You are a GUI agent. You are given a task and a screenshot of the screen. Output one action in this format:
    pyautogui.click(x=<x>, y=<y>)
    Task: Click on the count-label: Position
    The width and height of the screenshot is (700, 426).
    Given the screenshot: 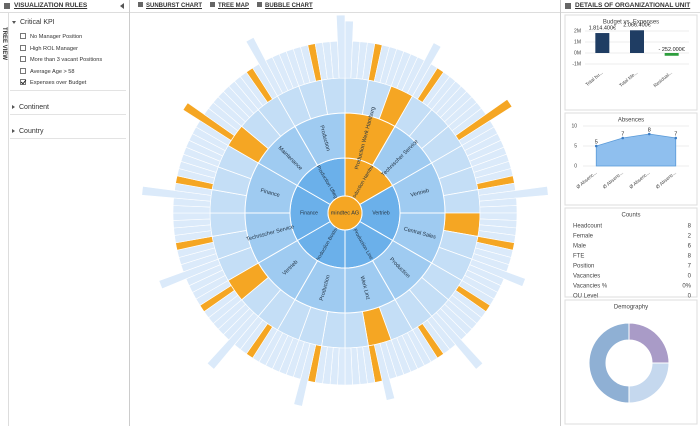 What is the action you would take?
    pyautogui.click(x=583, y=267)
    